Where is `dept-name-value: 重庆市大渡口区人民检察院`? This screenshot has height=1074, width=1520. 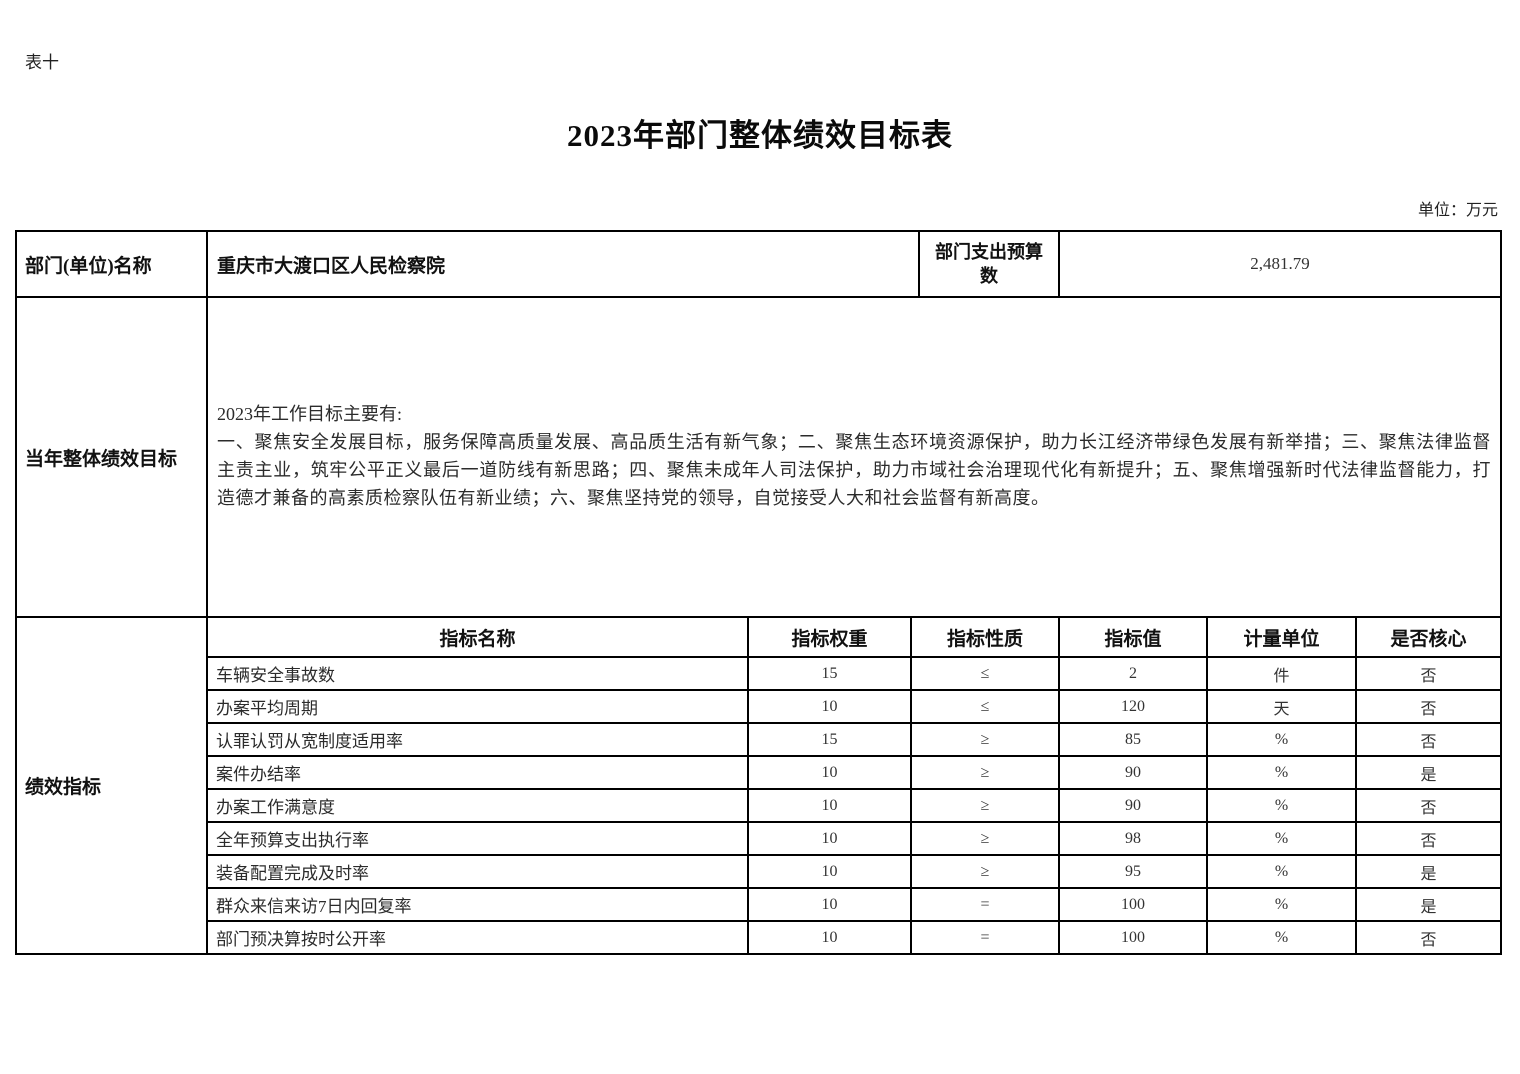 dept-name-value: 重庆市大渡口区人民检察院 is located at coordinates (563, 264).